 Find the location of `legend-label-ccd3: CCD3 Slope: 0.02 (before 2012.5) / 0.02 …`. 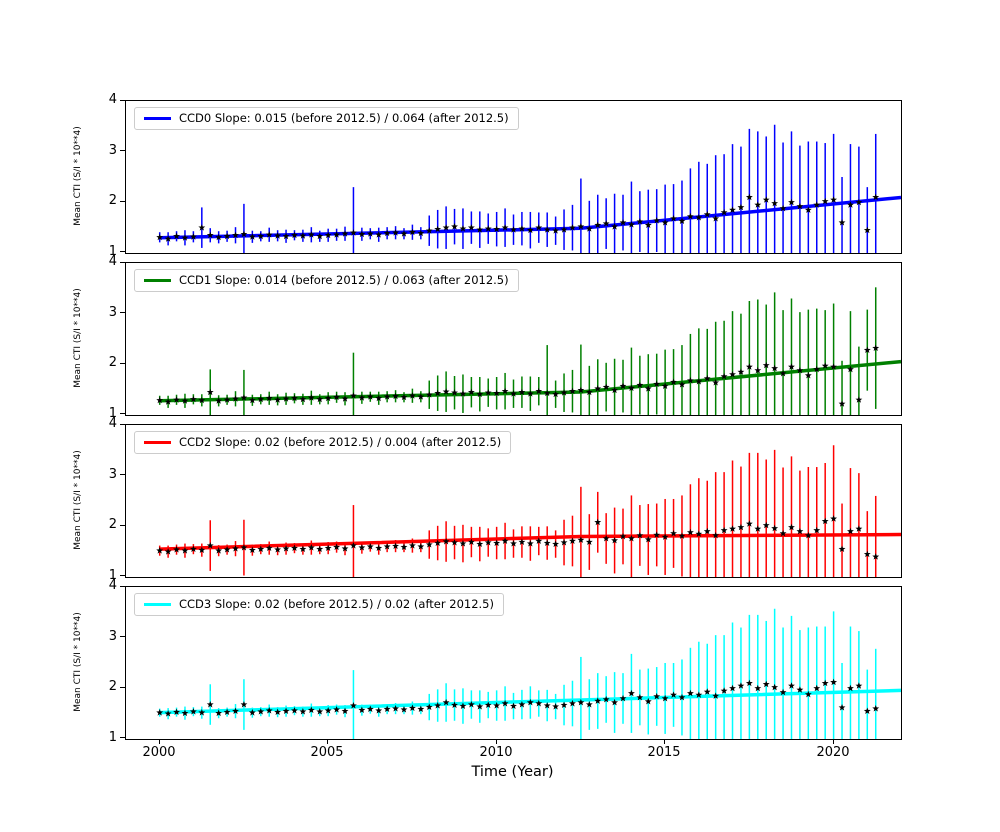

legend-label-ccd3: CCD3 Slope: 0.02 (before 2012.5) / 0.02 … is located at coordinates (336, 604).